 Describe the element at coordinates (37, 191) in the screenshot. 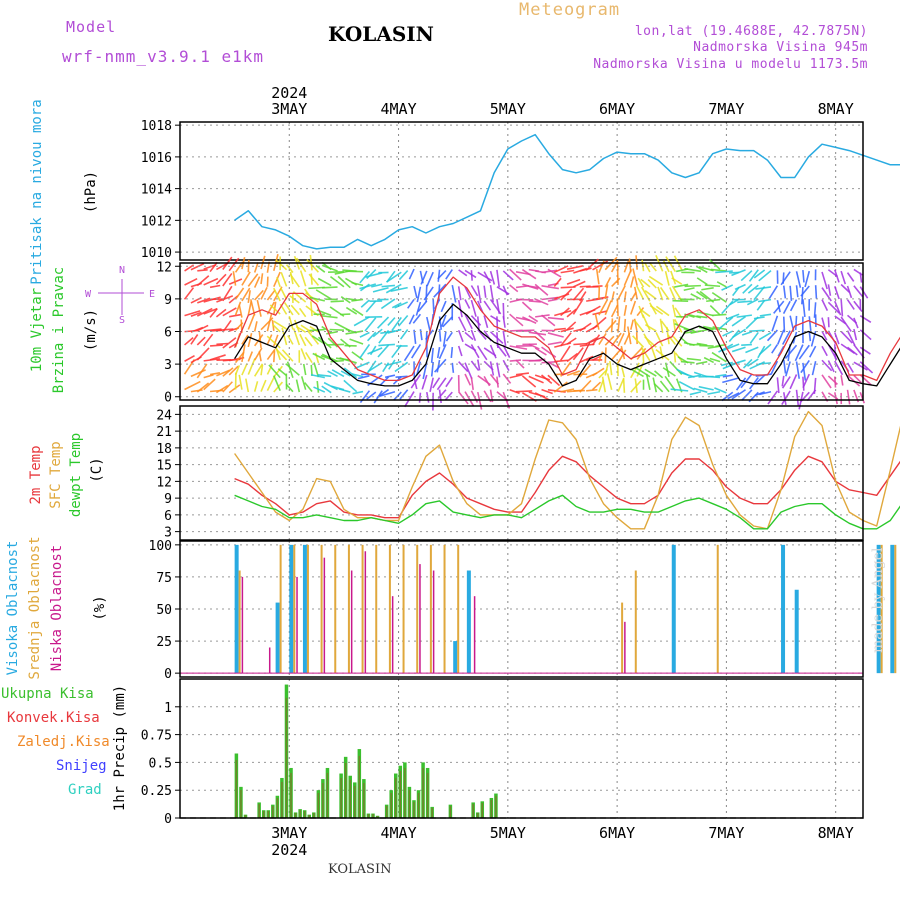

I see `pressure-ylabel: Pritisak na nivou mora` at that location.